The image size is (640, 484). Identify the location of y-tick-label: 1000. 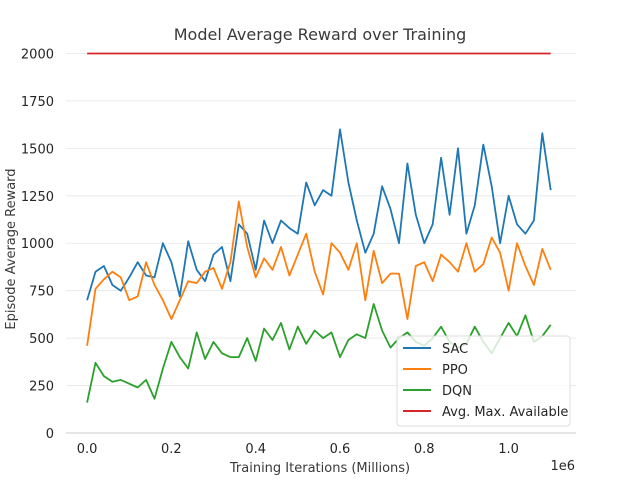
(37, 244).